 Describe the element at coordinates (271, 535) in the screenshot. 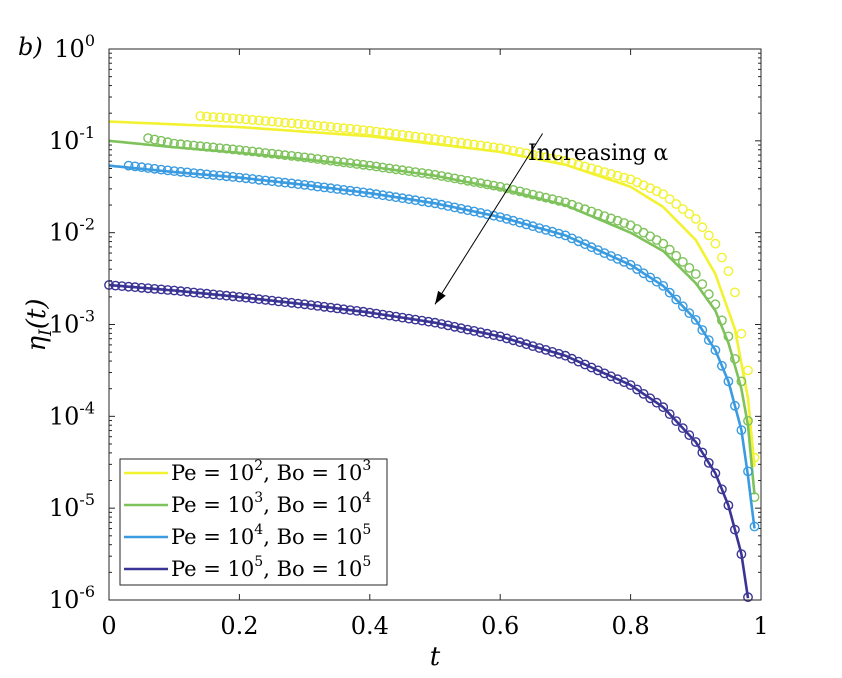

I see `legend-label-blue: Pe = 104, Bo = 105` at that location.